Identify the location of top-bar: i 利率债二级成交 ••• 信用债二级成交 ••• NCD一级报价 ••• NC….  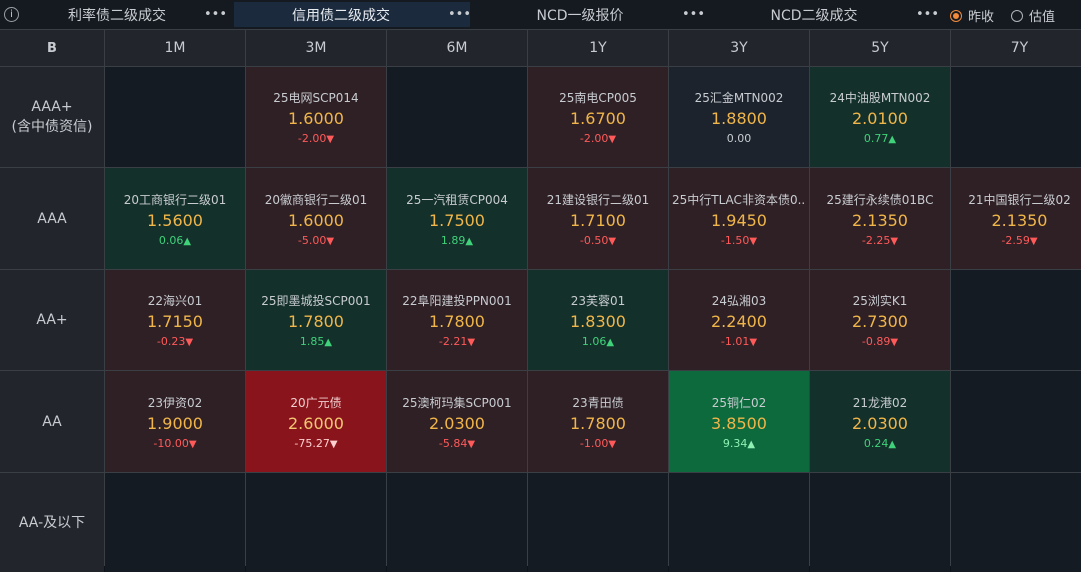
(540, 14).